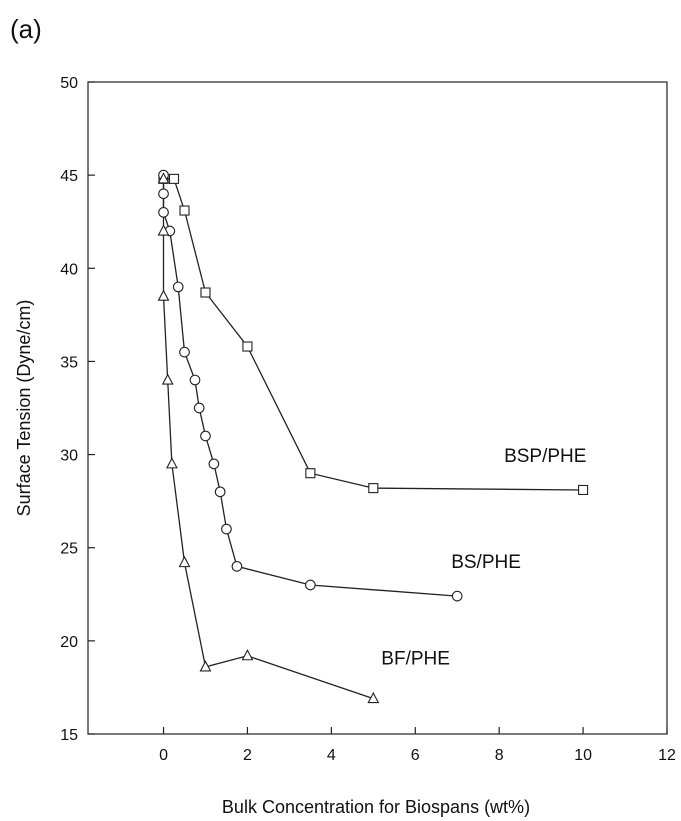  I want to click on x-tick-label: 6, so click(415, 755).